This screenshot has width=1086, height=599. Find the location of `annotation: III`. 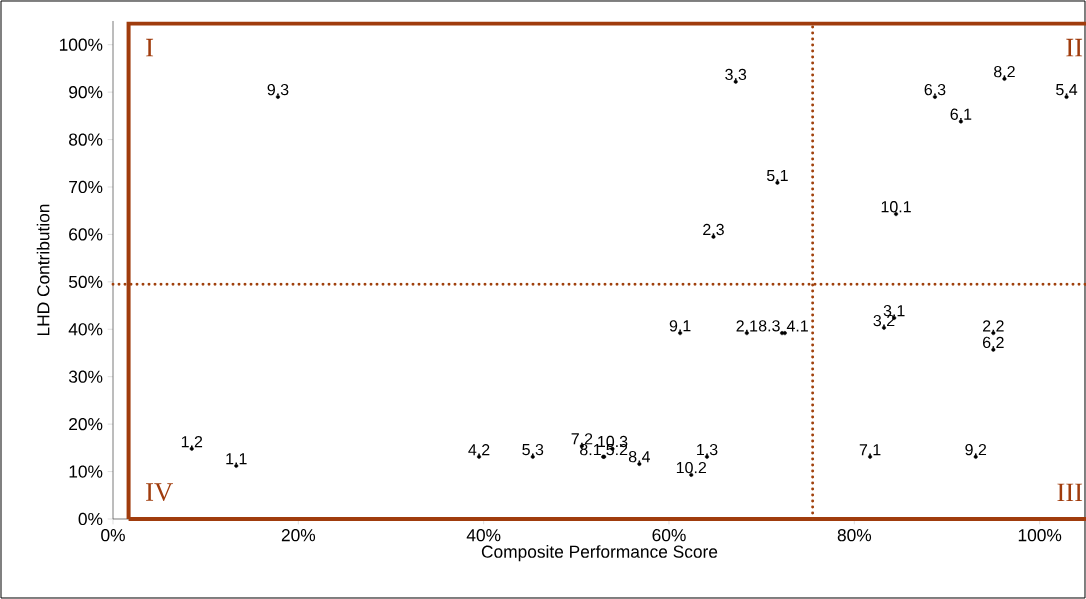

annotation: III is located at coordinates (1070, 492).